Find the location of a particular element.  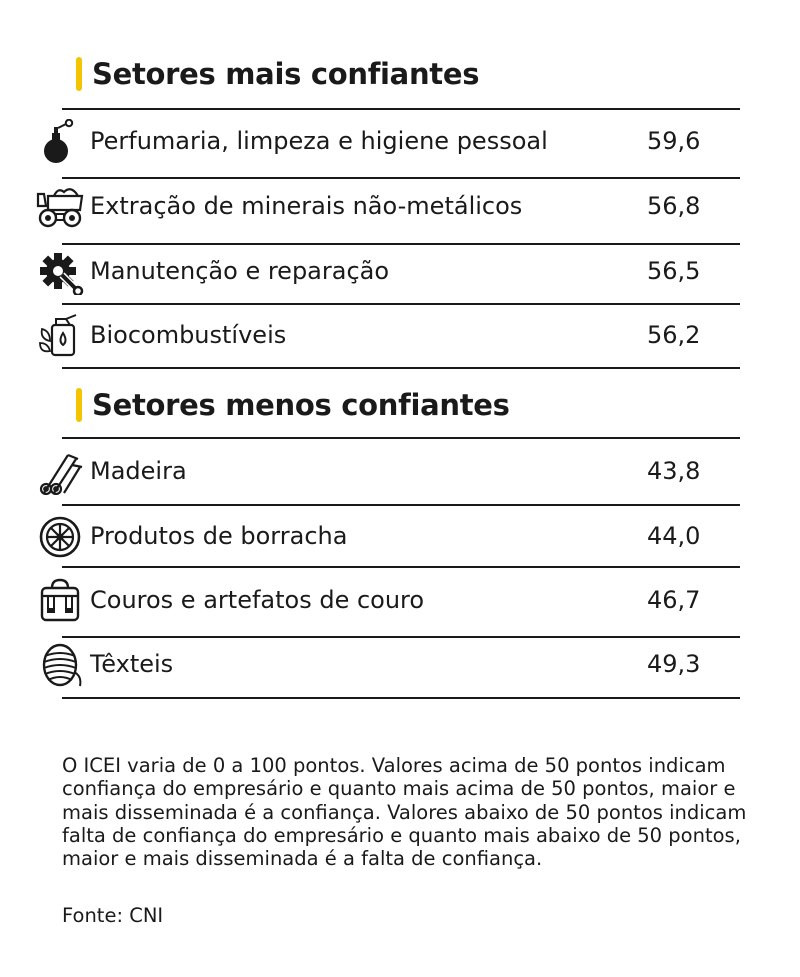

row-value: 56,8 is located at coordinates (674, 206).